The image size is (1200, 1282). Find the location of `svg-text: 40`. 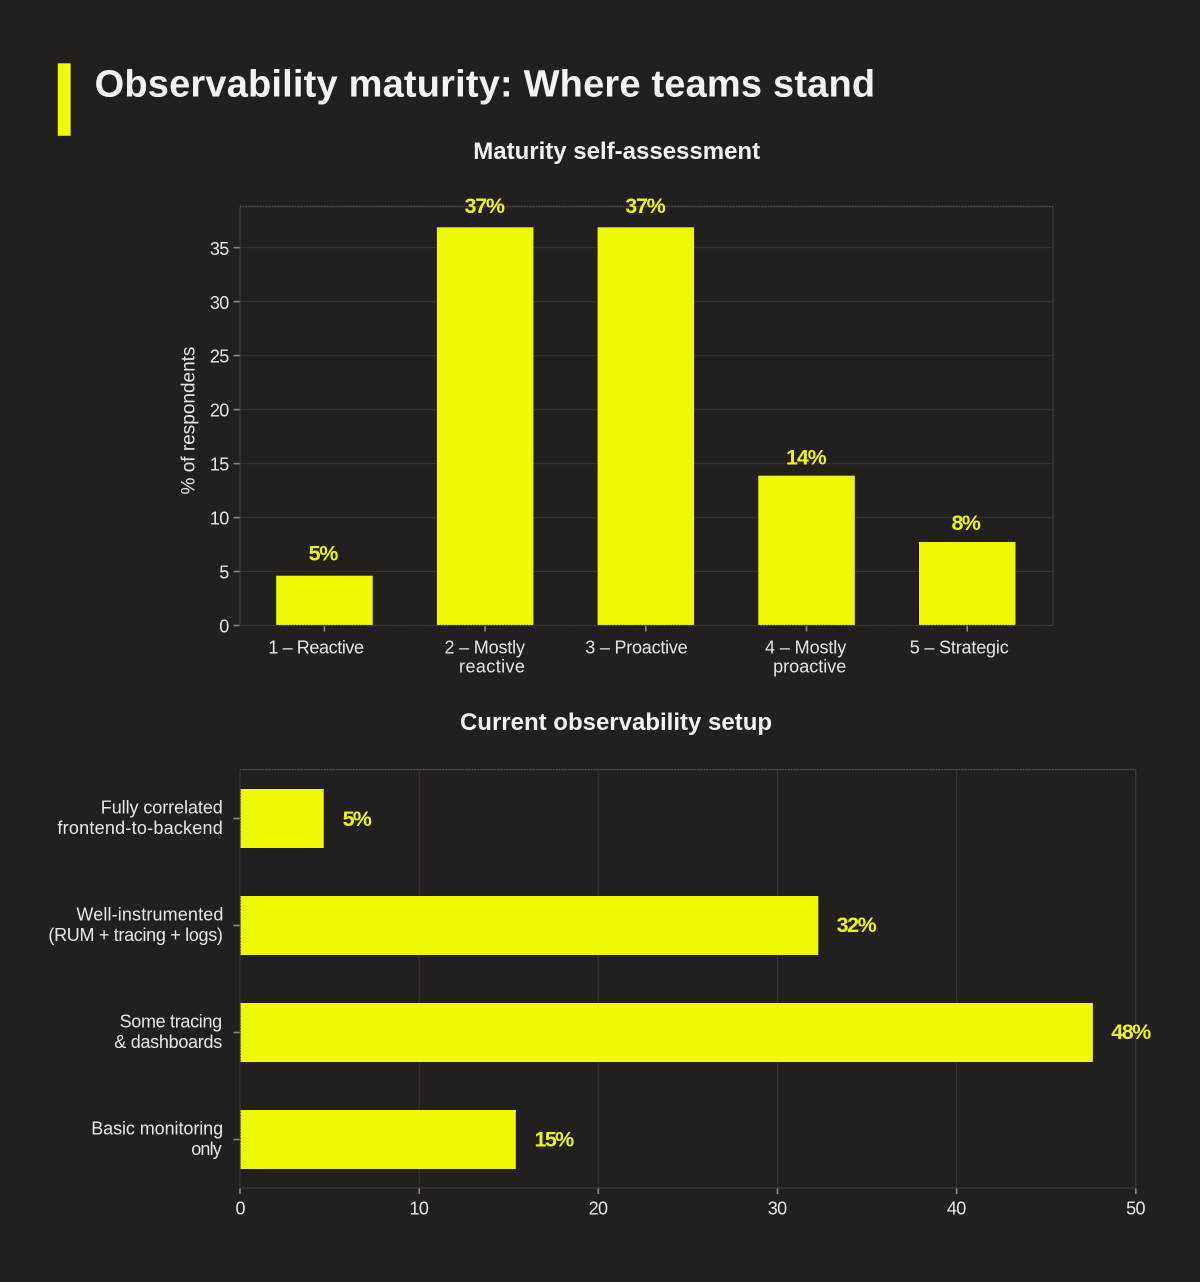

svg-text: 40 is located at coordinates (956, 1209).